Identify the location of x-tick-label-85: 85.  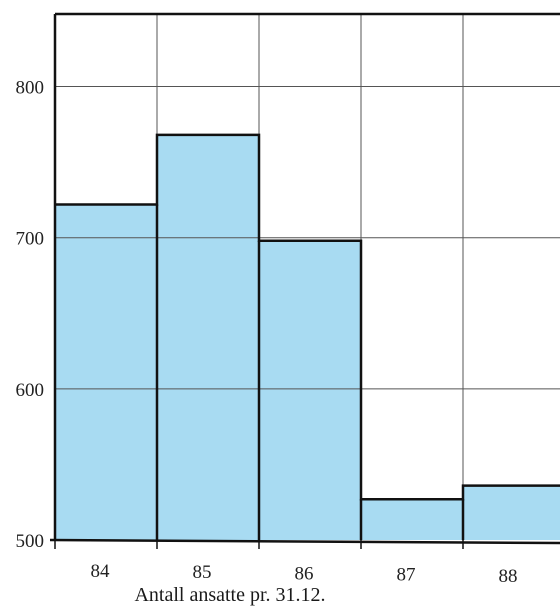
(202, 572).